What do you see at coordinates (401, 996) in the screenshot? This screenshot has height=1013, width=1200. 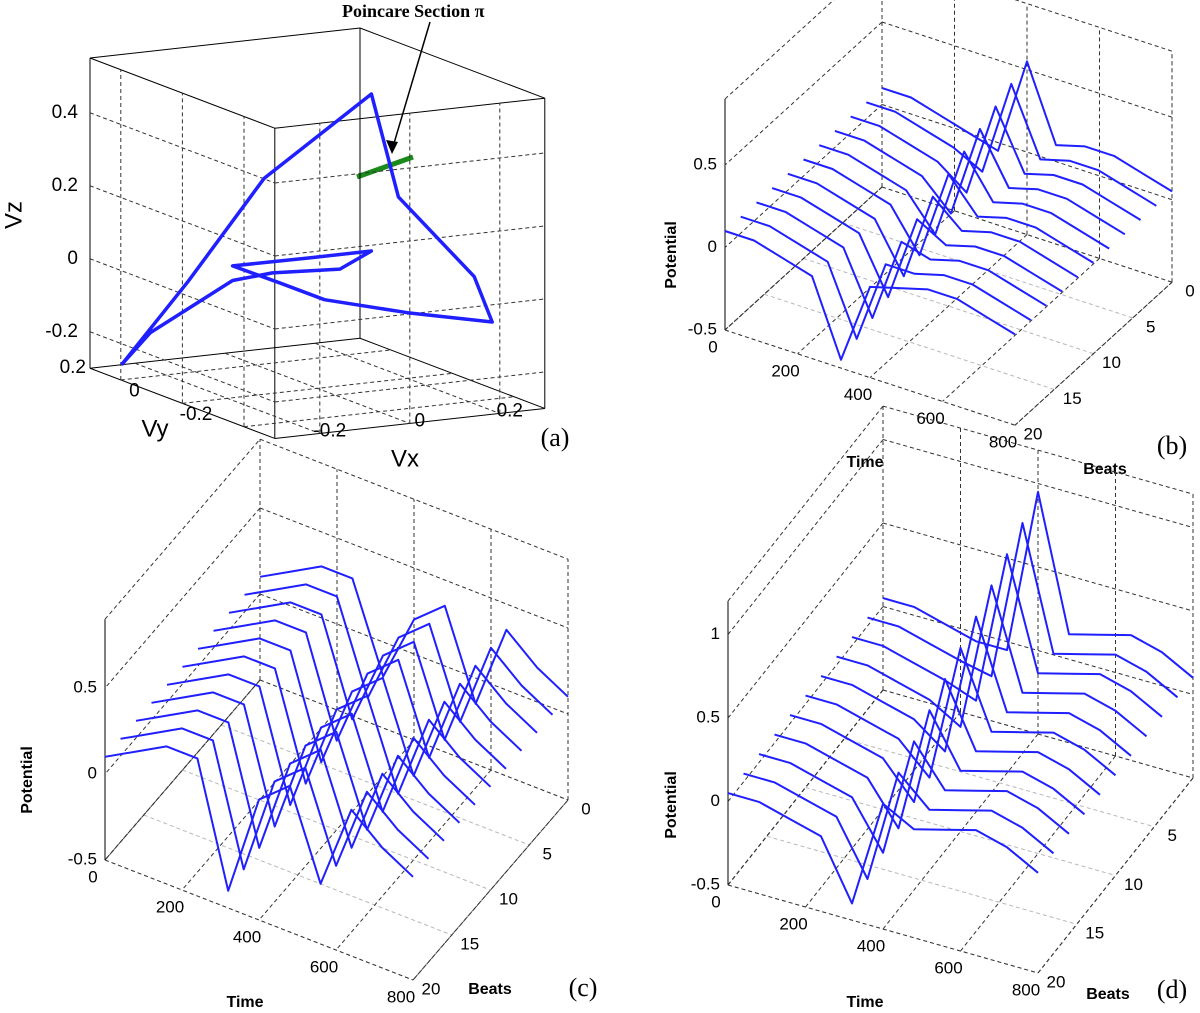 I see `x-tick-label: 800` at bounding box center [401, 996].